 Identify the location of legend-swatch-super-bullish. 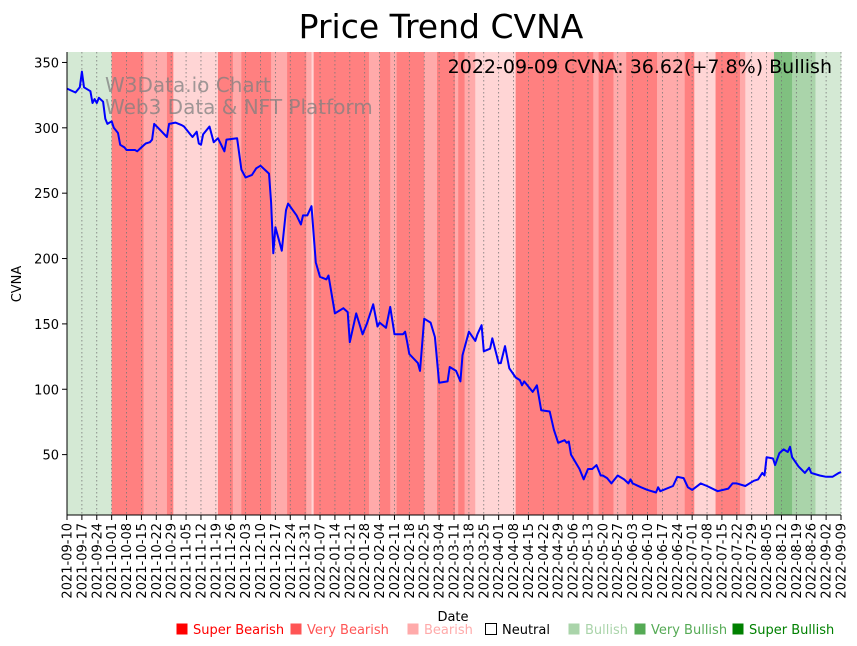
(738, 629).